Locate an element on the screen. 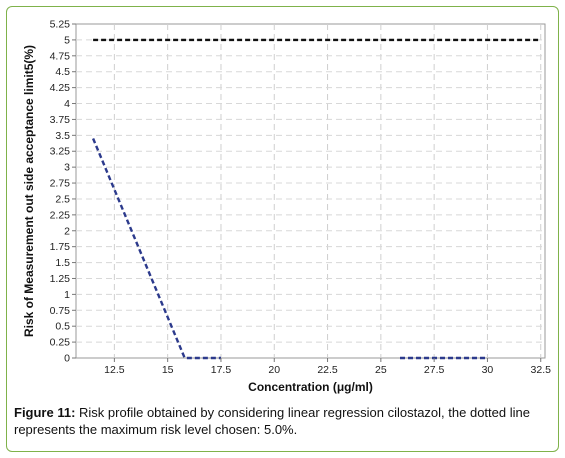 This screenshot has height=458, width=565. y-tick-label-17: 4.25 is located at coordinates (60, 88).